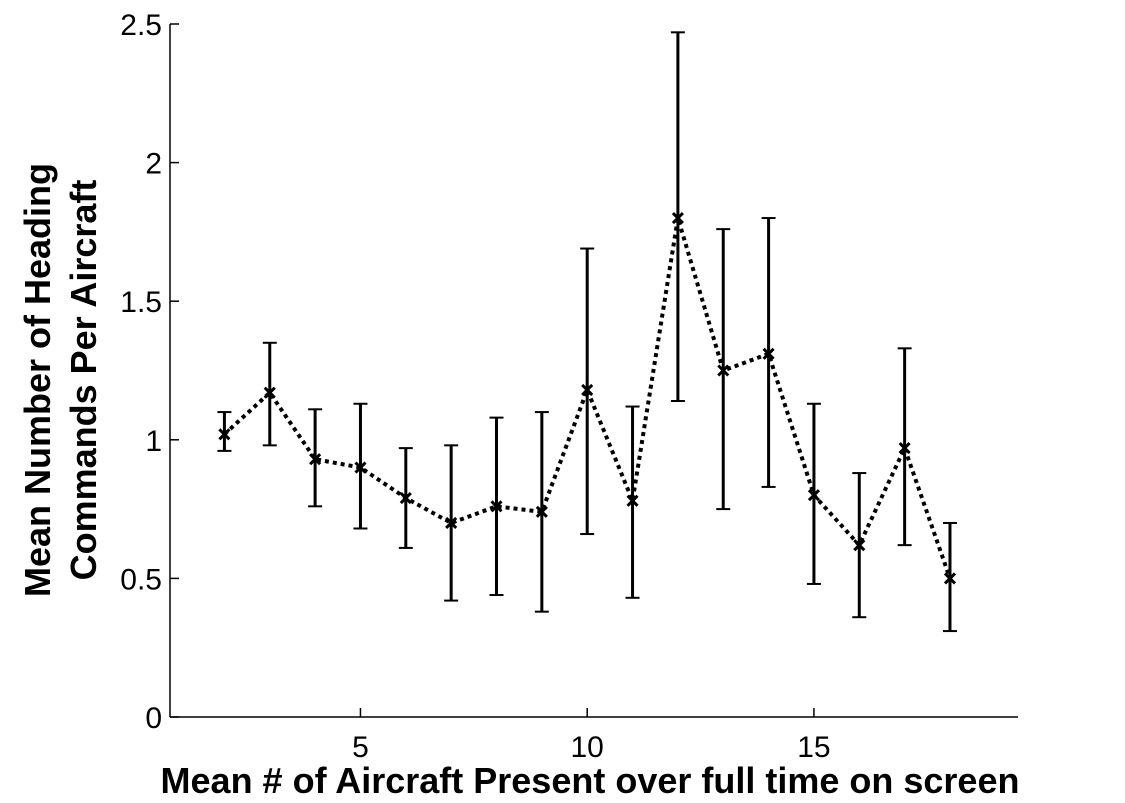 The height and width of the screenshot is (803, 1125). Describe the element at coordinates (153, 441) in the screenshot. I see `y-tick-label: 1` at that location.